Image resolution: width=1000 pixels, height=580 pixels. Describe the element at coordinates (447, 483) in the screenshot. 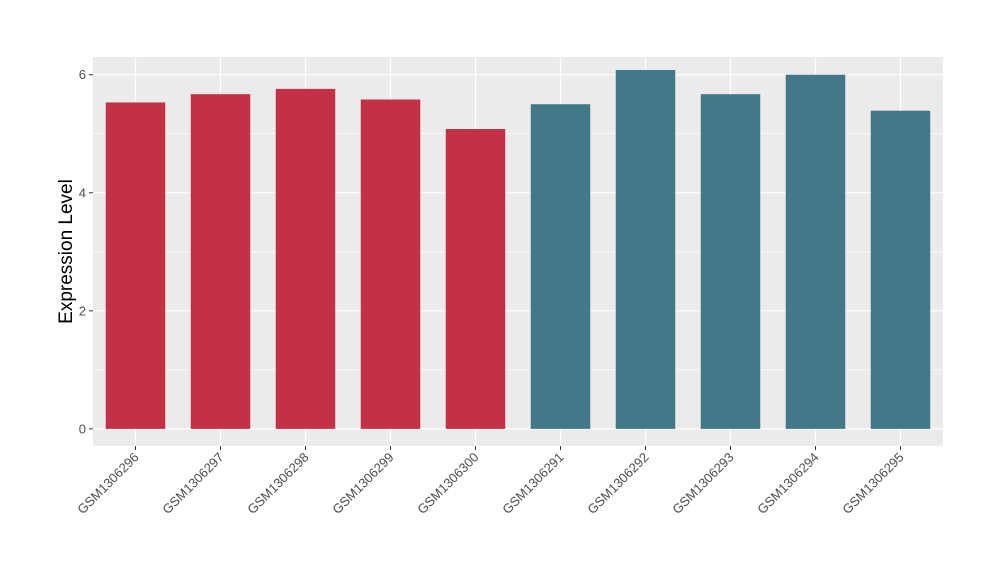

I see `x-tick-label: GSM1306300` at that location.